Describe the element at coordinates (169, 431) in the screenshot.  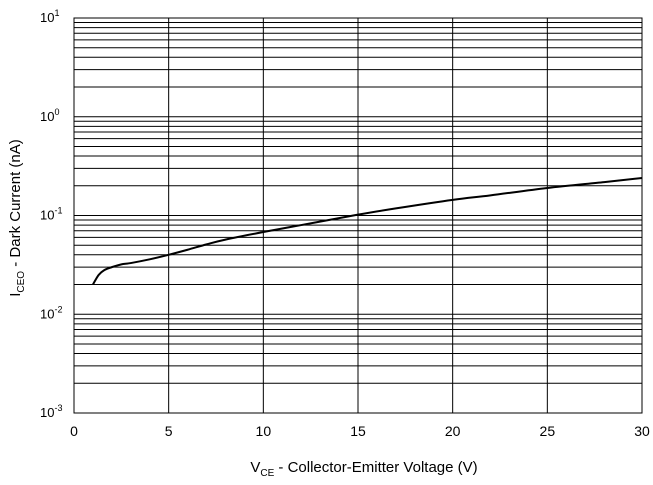
I see `x-tick-label: 5` at that location.